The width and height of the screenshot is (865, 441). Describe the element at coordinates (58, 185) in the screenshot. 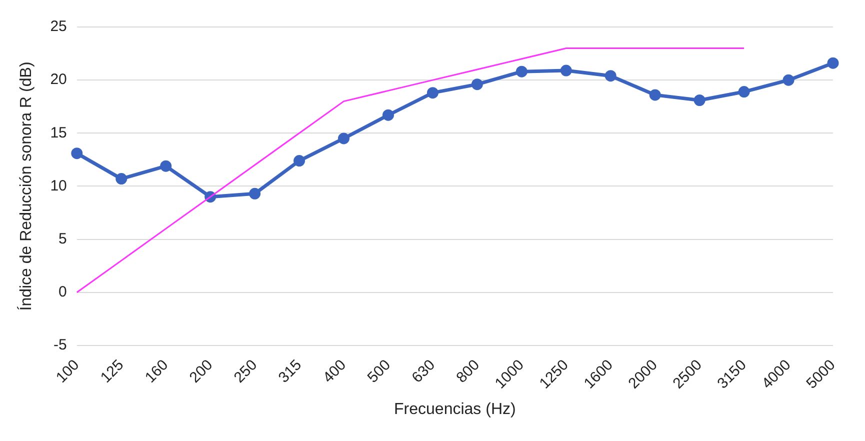

I see `y-tick-label: 10` at that location.